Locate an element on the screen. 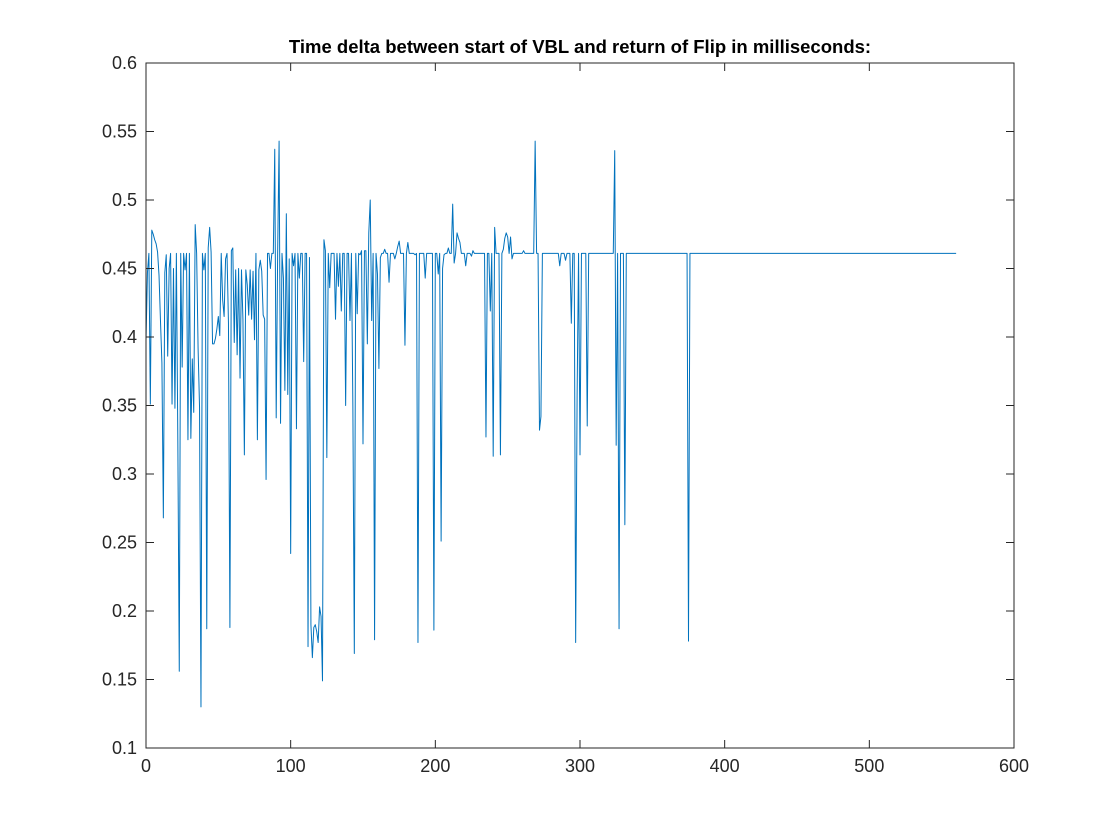 The height and width of the screenshot is (840, 1120). y-tick-label: 0.6 is located at coordinates (124, 63).